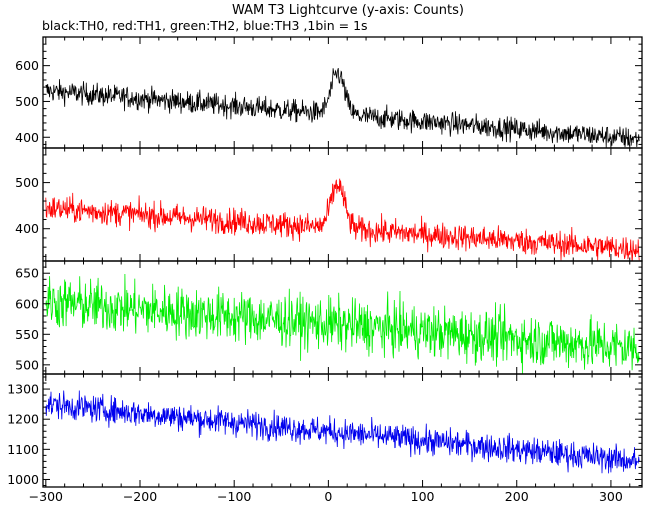 This screenshot has height=505, width=650. I want to click on chart-title: WAM T3 Lightcurve (y-axis: Counts), so click(348, 10).